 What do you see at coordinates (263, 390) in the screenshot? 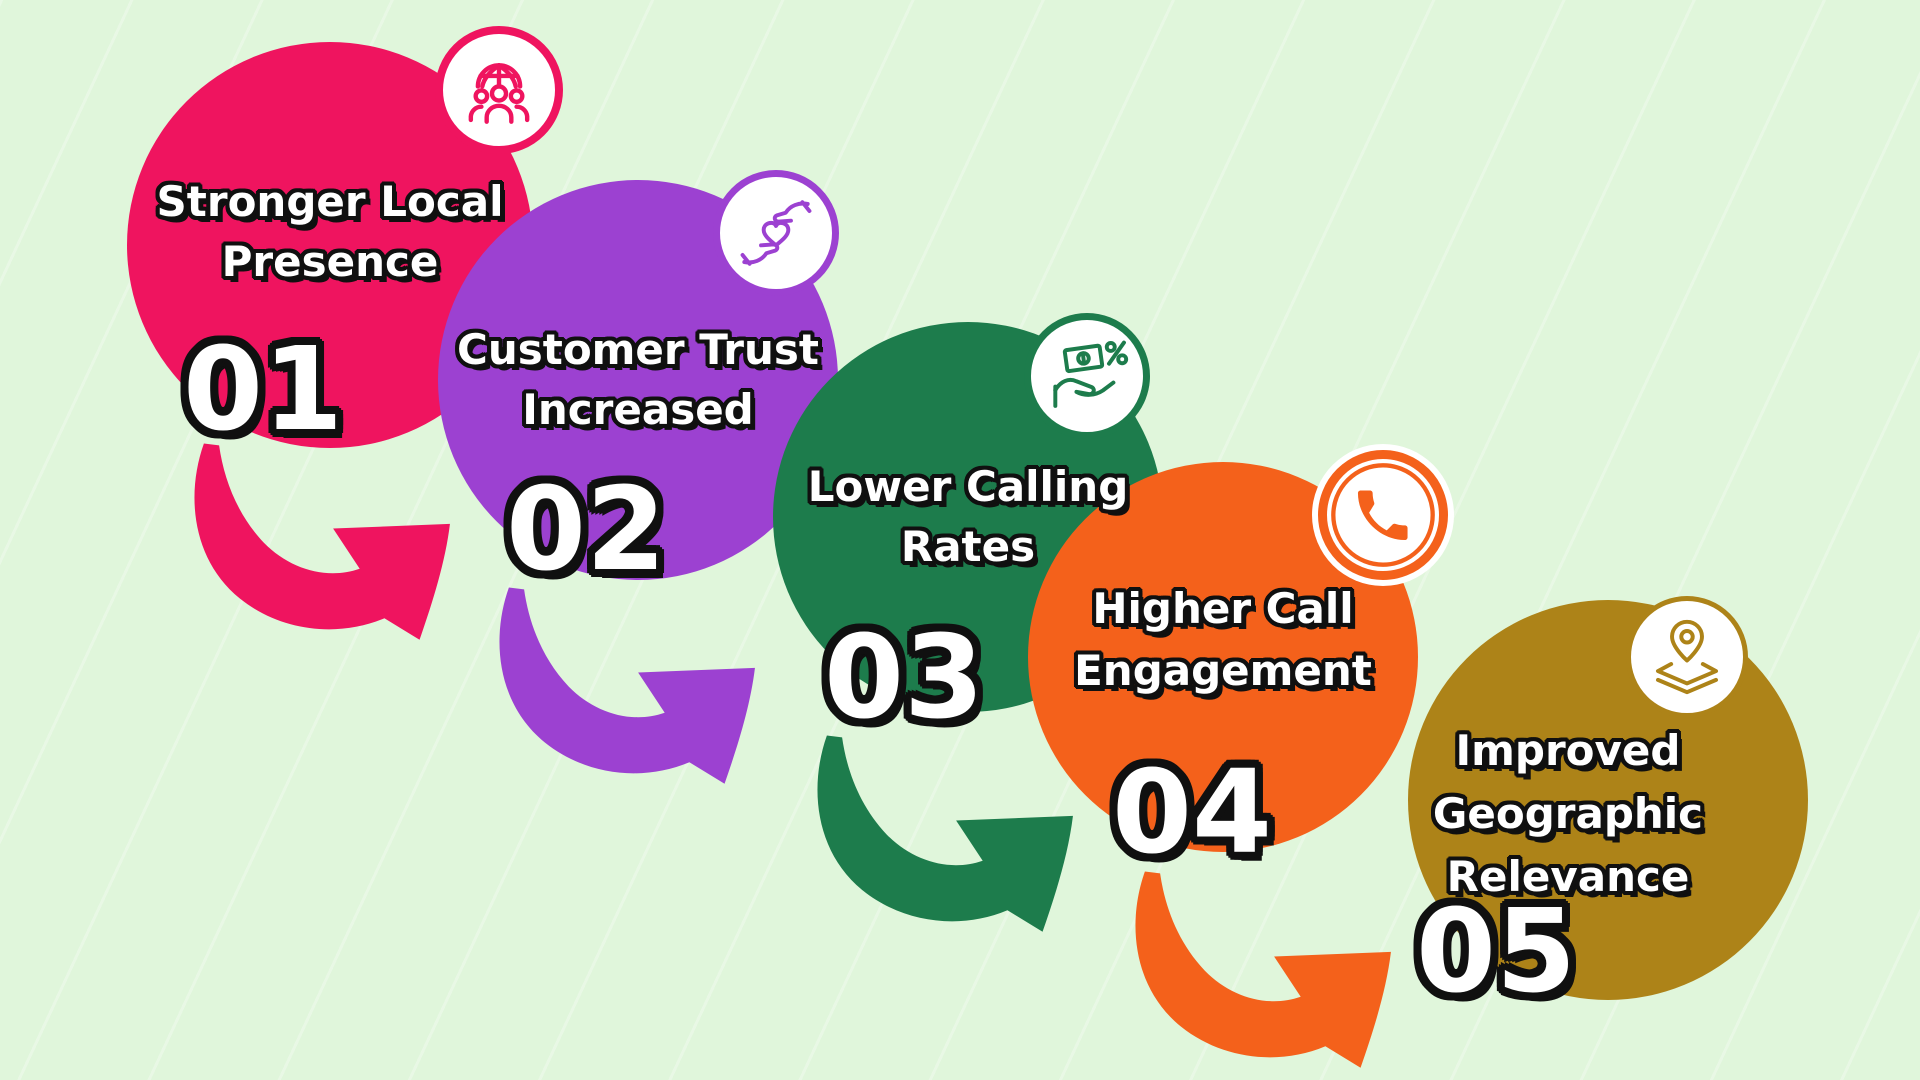
I see `step1-number: 01` at bounding box center [263, 390].